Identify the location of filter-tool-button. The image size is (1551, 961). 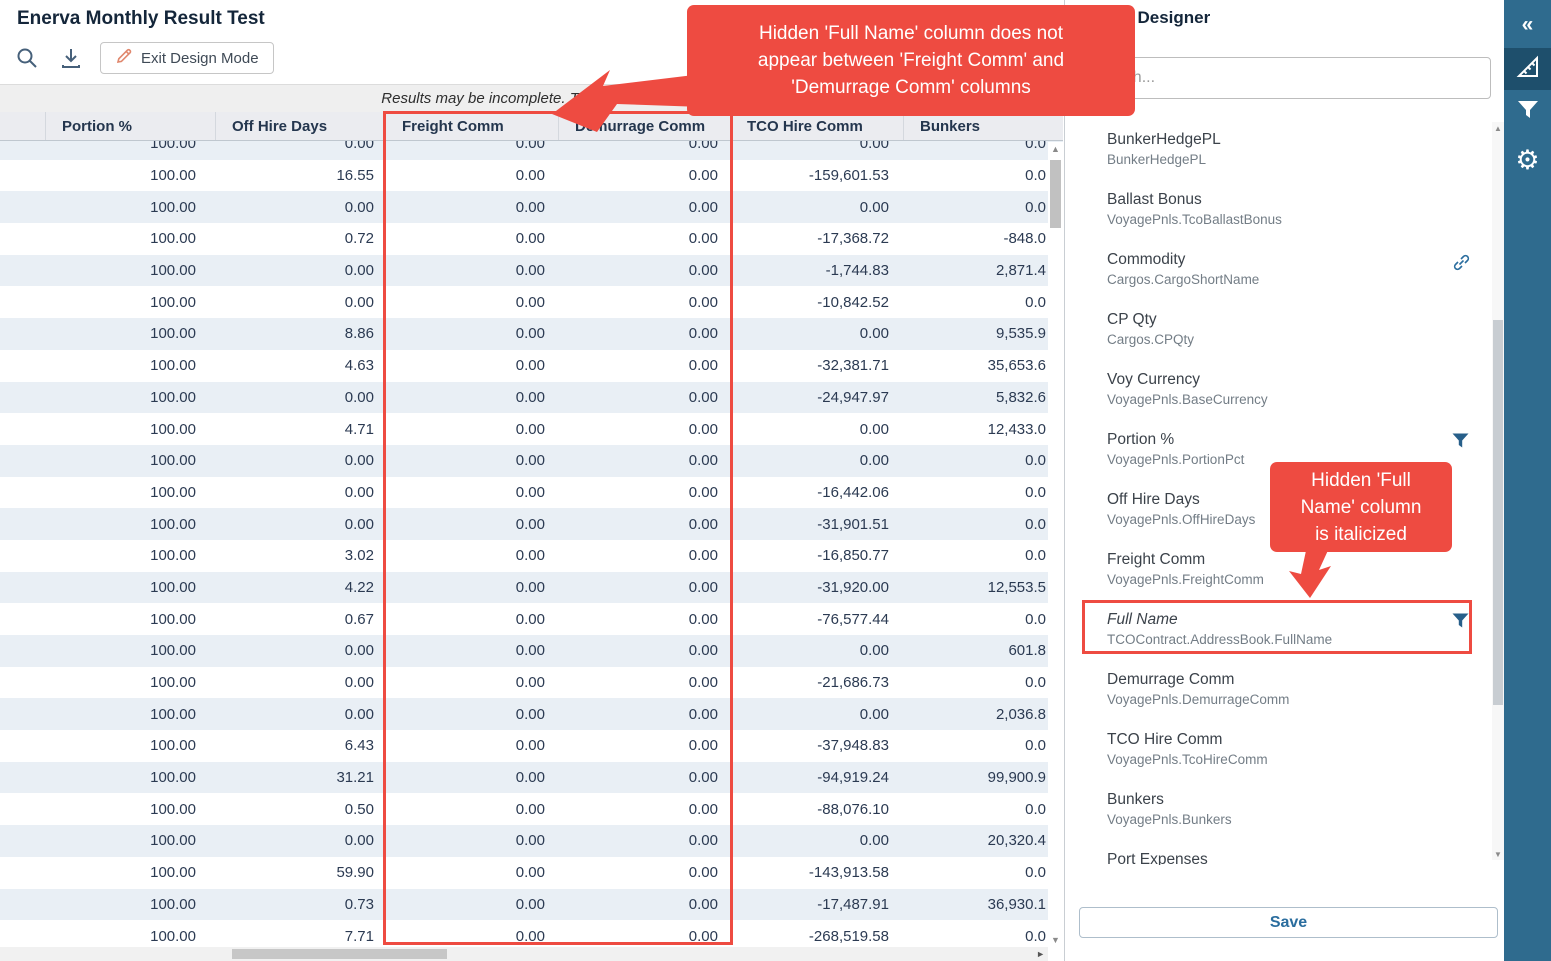
(1527, 112).